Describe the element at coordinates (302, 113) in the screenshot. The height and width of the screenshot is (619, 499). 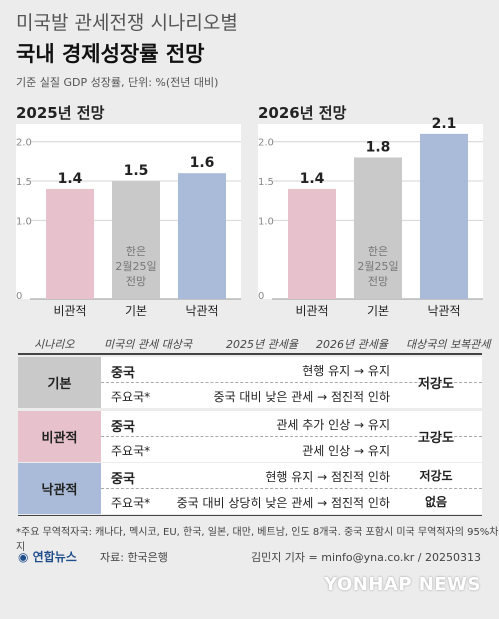
I see `chart-title-2026: 2026년 전망` at that location.